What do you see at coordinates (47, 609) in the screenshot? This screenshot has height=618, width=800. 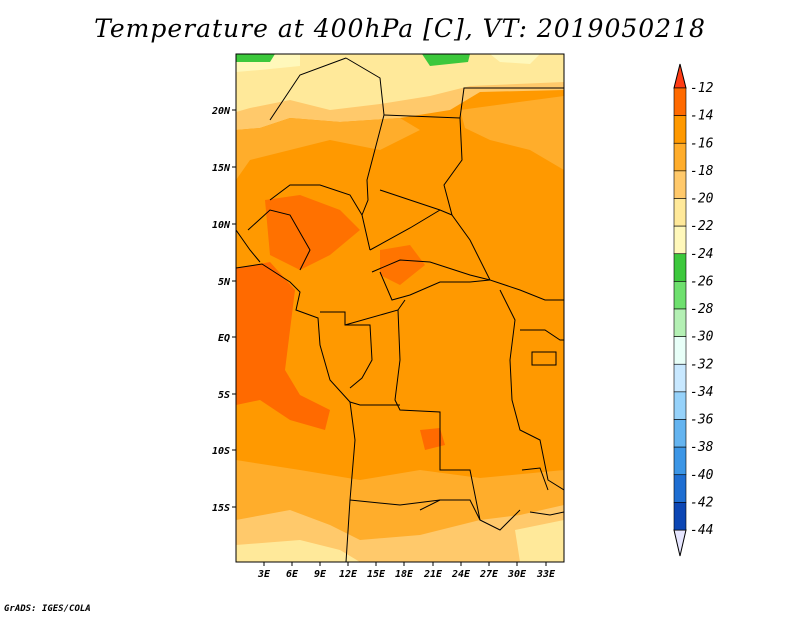 I see `credit-label: GrADS: IGES/COLA` at bounding box center [47, 609].